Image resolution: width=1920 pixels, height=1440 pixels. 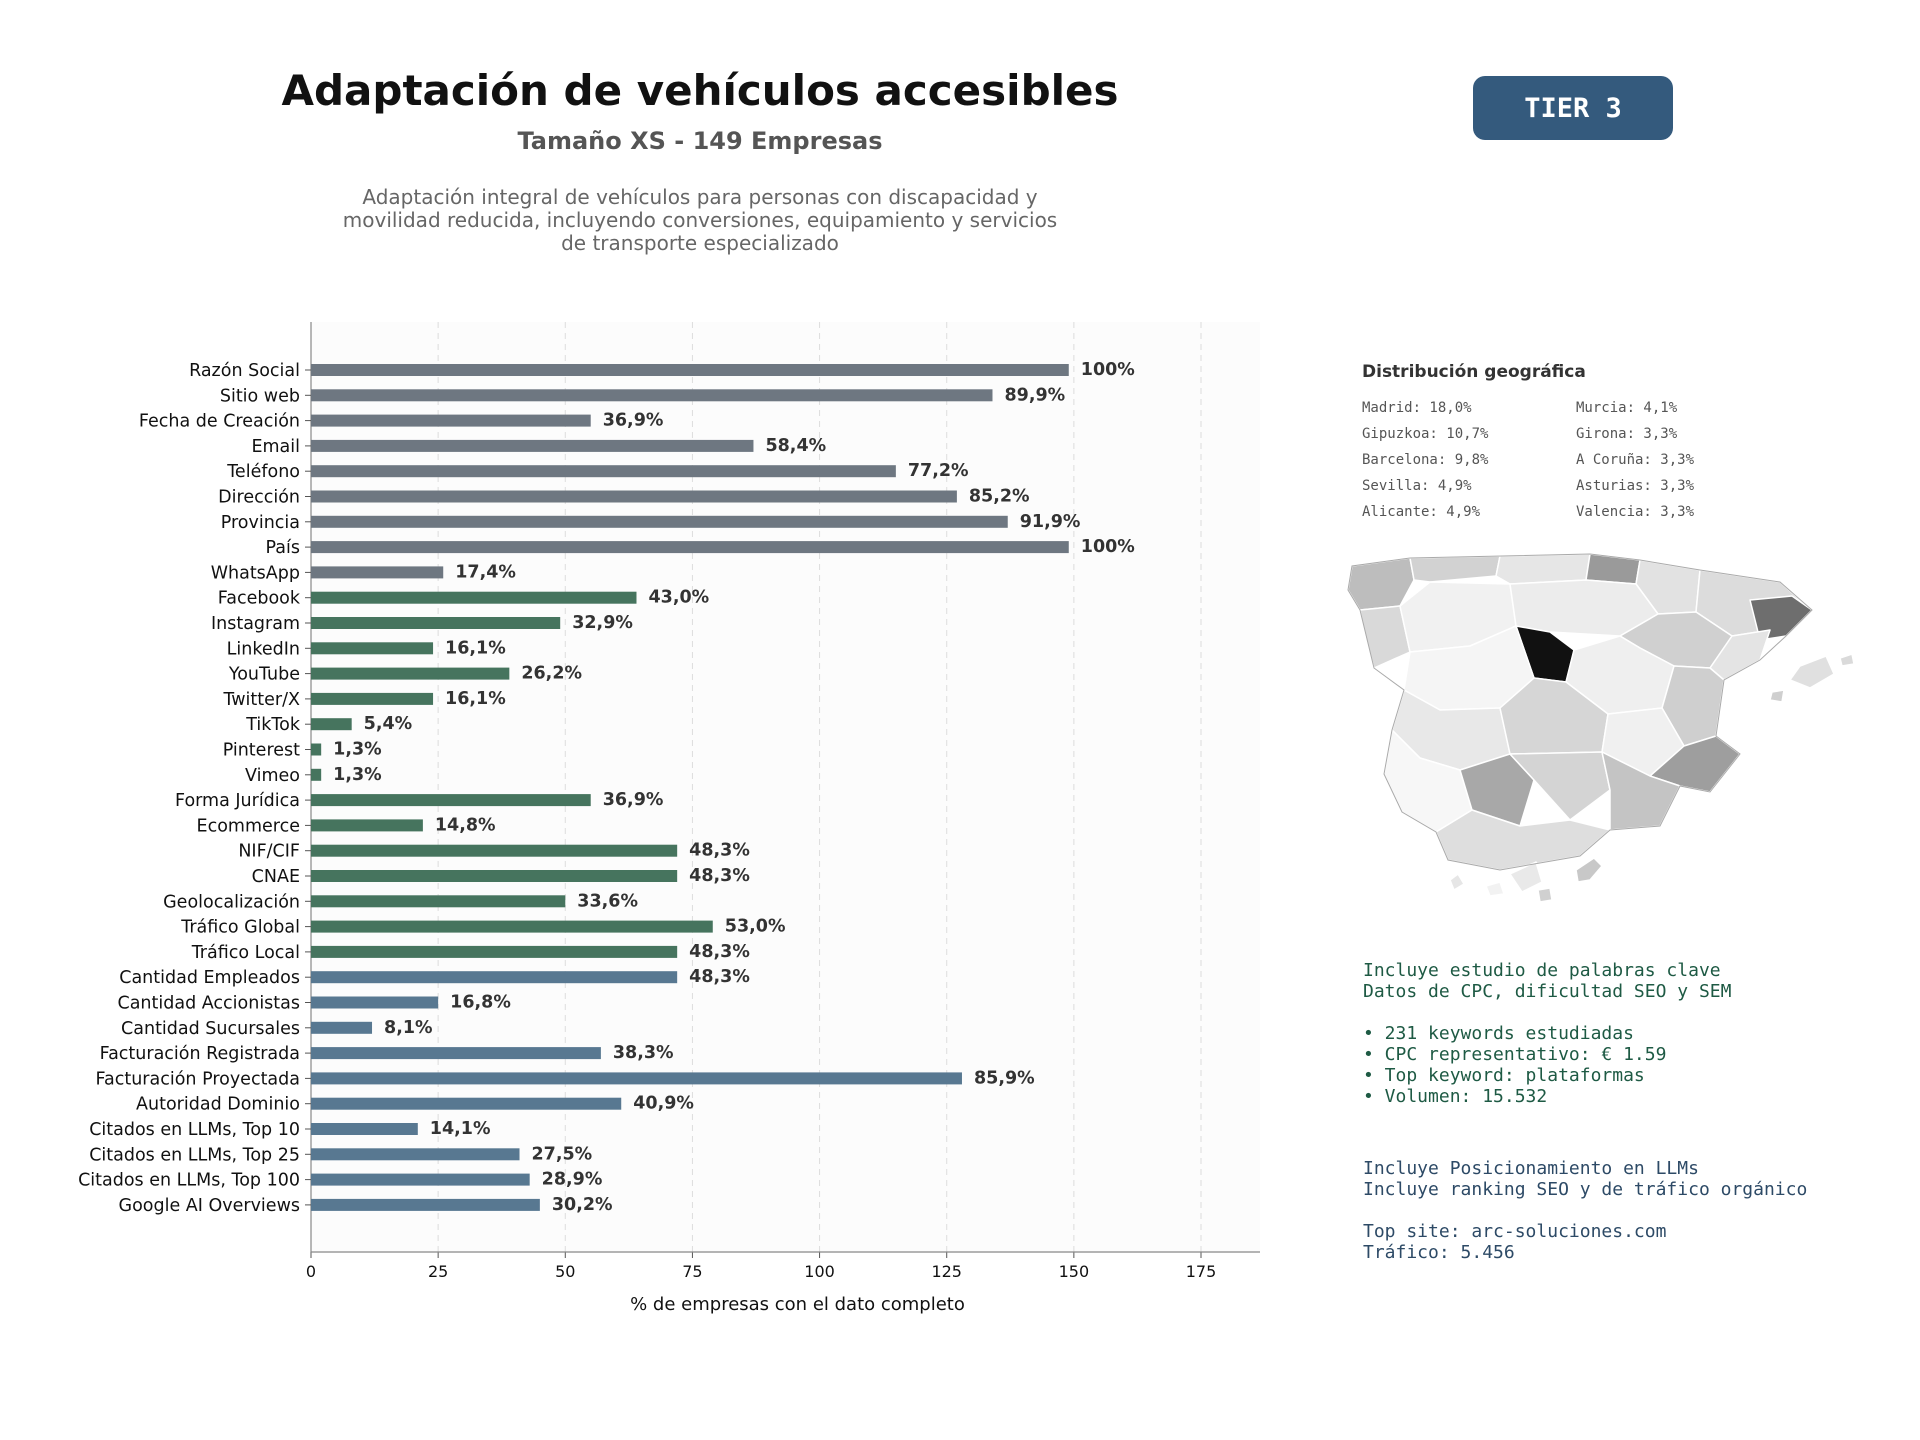 What do you see at coordinates (1417, 408) in the screenshot?
I see `geo-item: Madrid: 18,0%` at bounding box center [1417, 408].